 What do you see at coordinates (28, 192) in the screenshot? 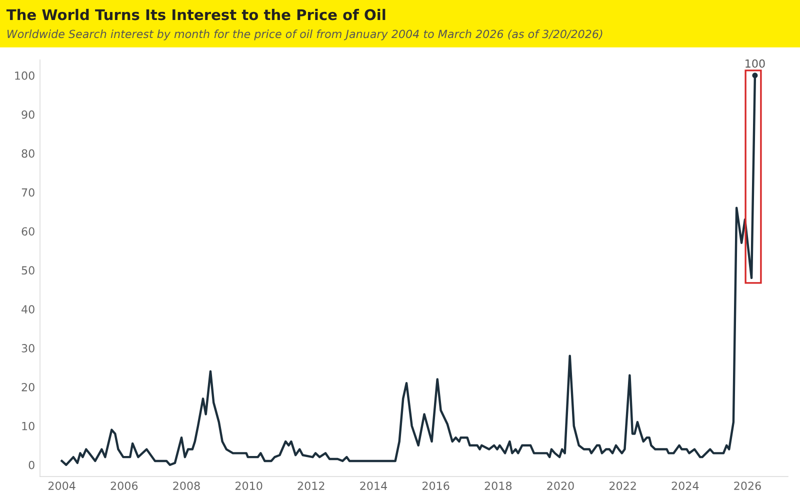
I see `y-tick-label: 70` at bounding box center [28, 192].